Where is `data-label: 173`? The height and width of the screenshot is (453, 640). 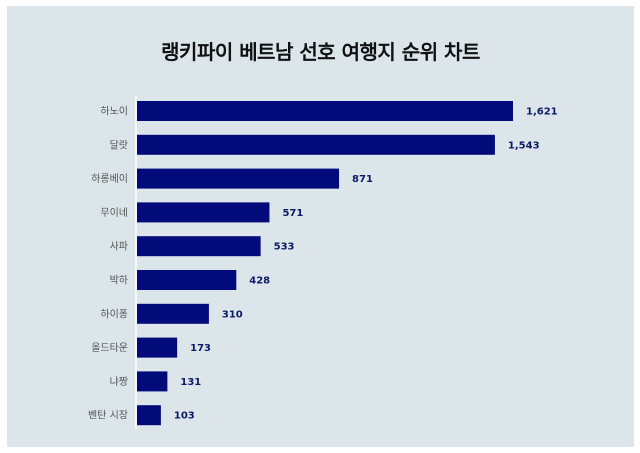 data-label: 173 is located at coordinates (200, 348).